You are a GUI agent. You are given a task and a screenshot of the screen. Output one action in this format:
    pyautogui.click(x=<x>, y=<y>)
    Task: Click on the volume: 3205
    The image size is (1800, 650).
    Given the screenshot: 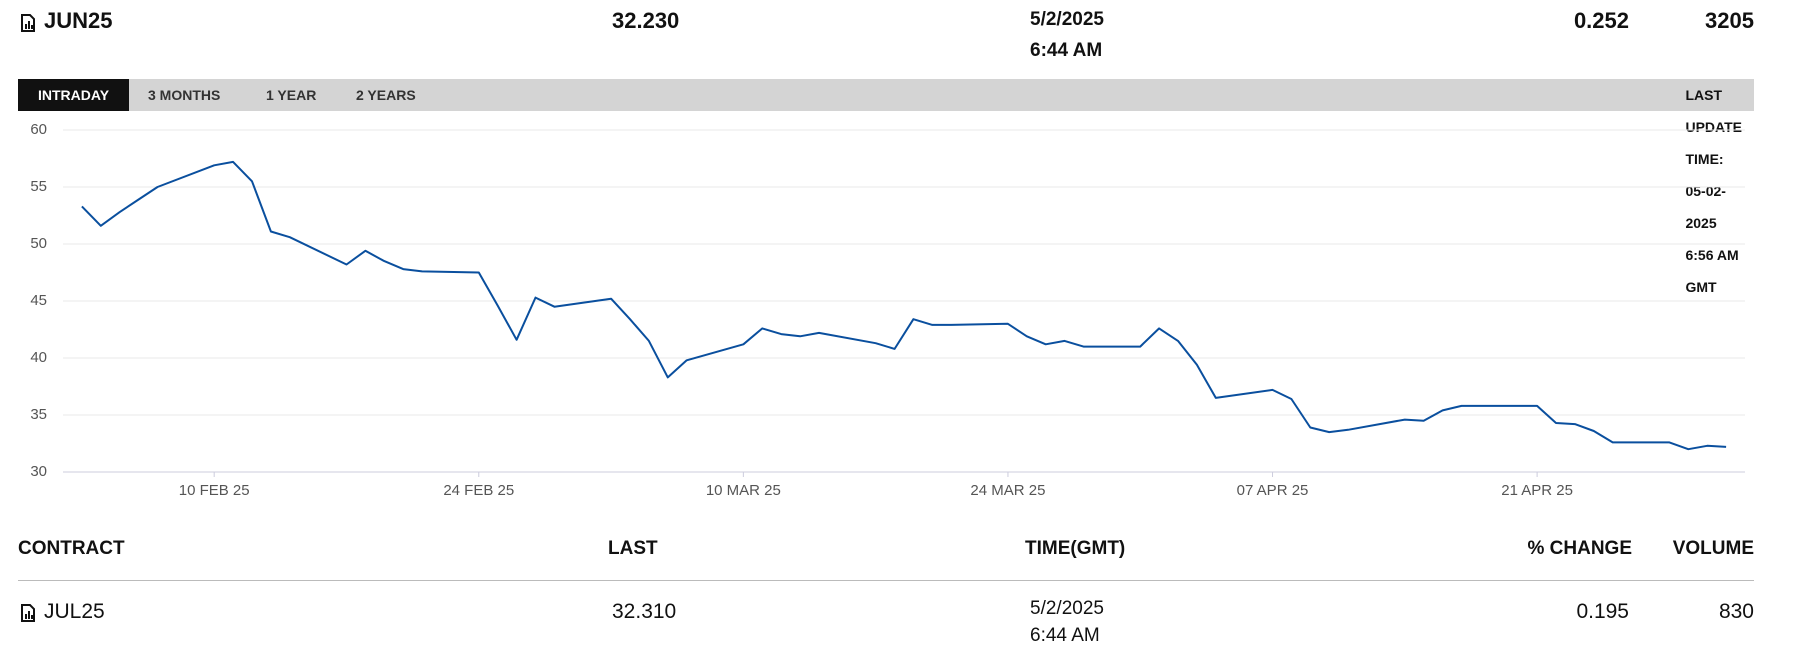 What is the action you would take?
    pyautogui.click(x=1729, y=20)
    